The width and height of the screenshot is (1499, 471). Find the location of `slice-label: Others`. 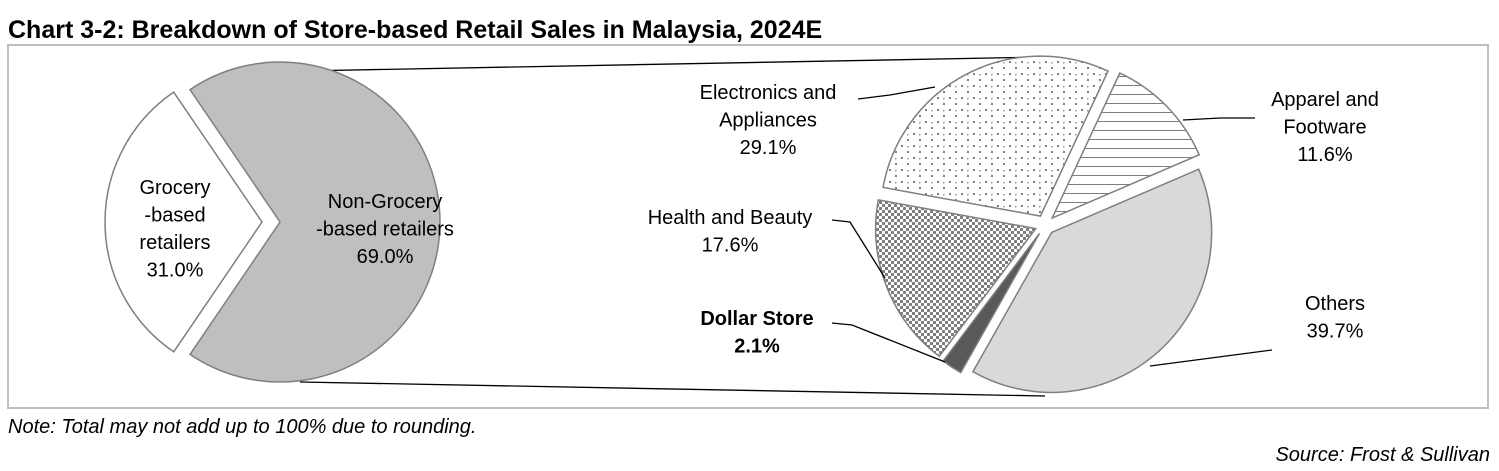

slice-label: Others is located at coordinates (1335, 304).